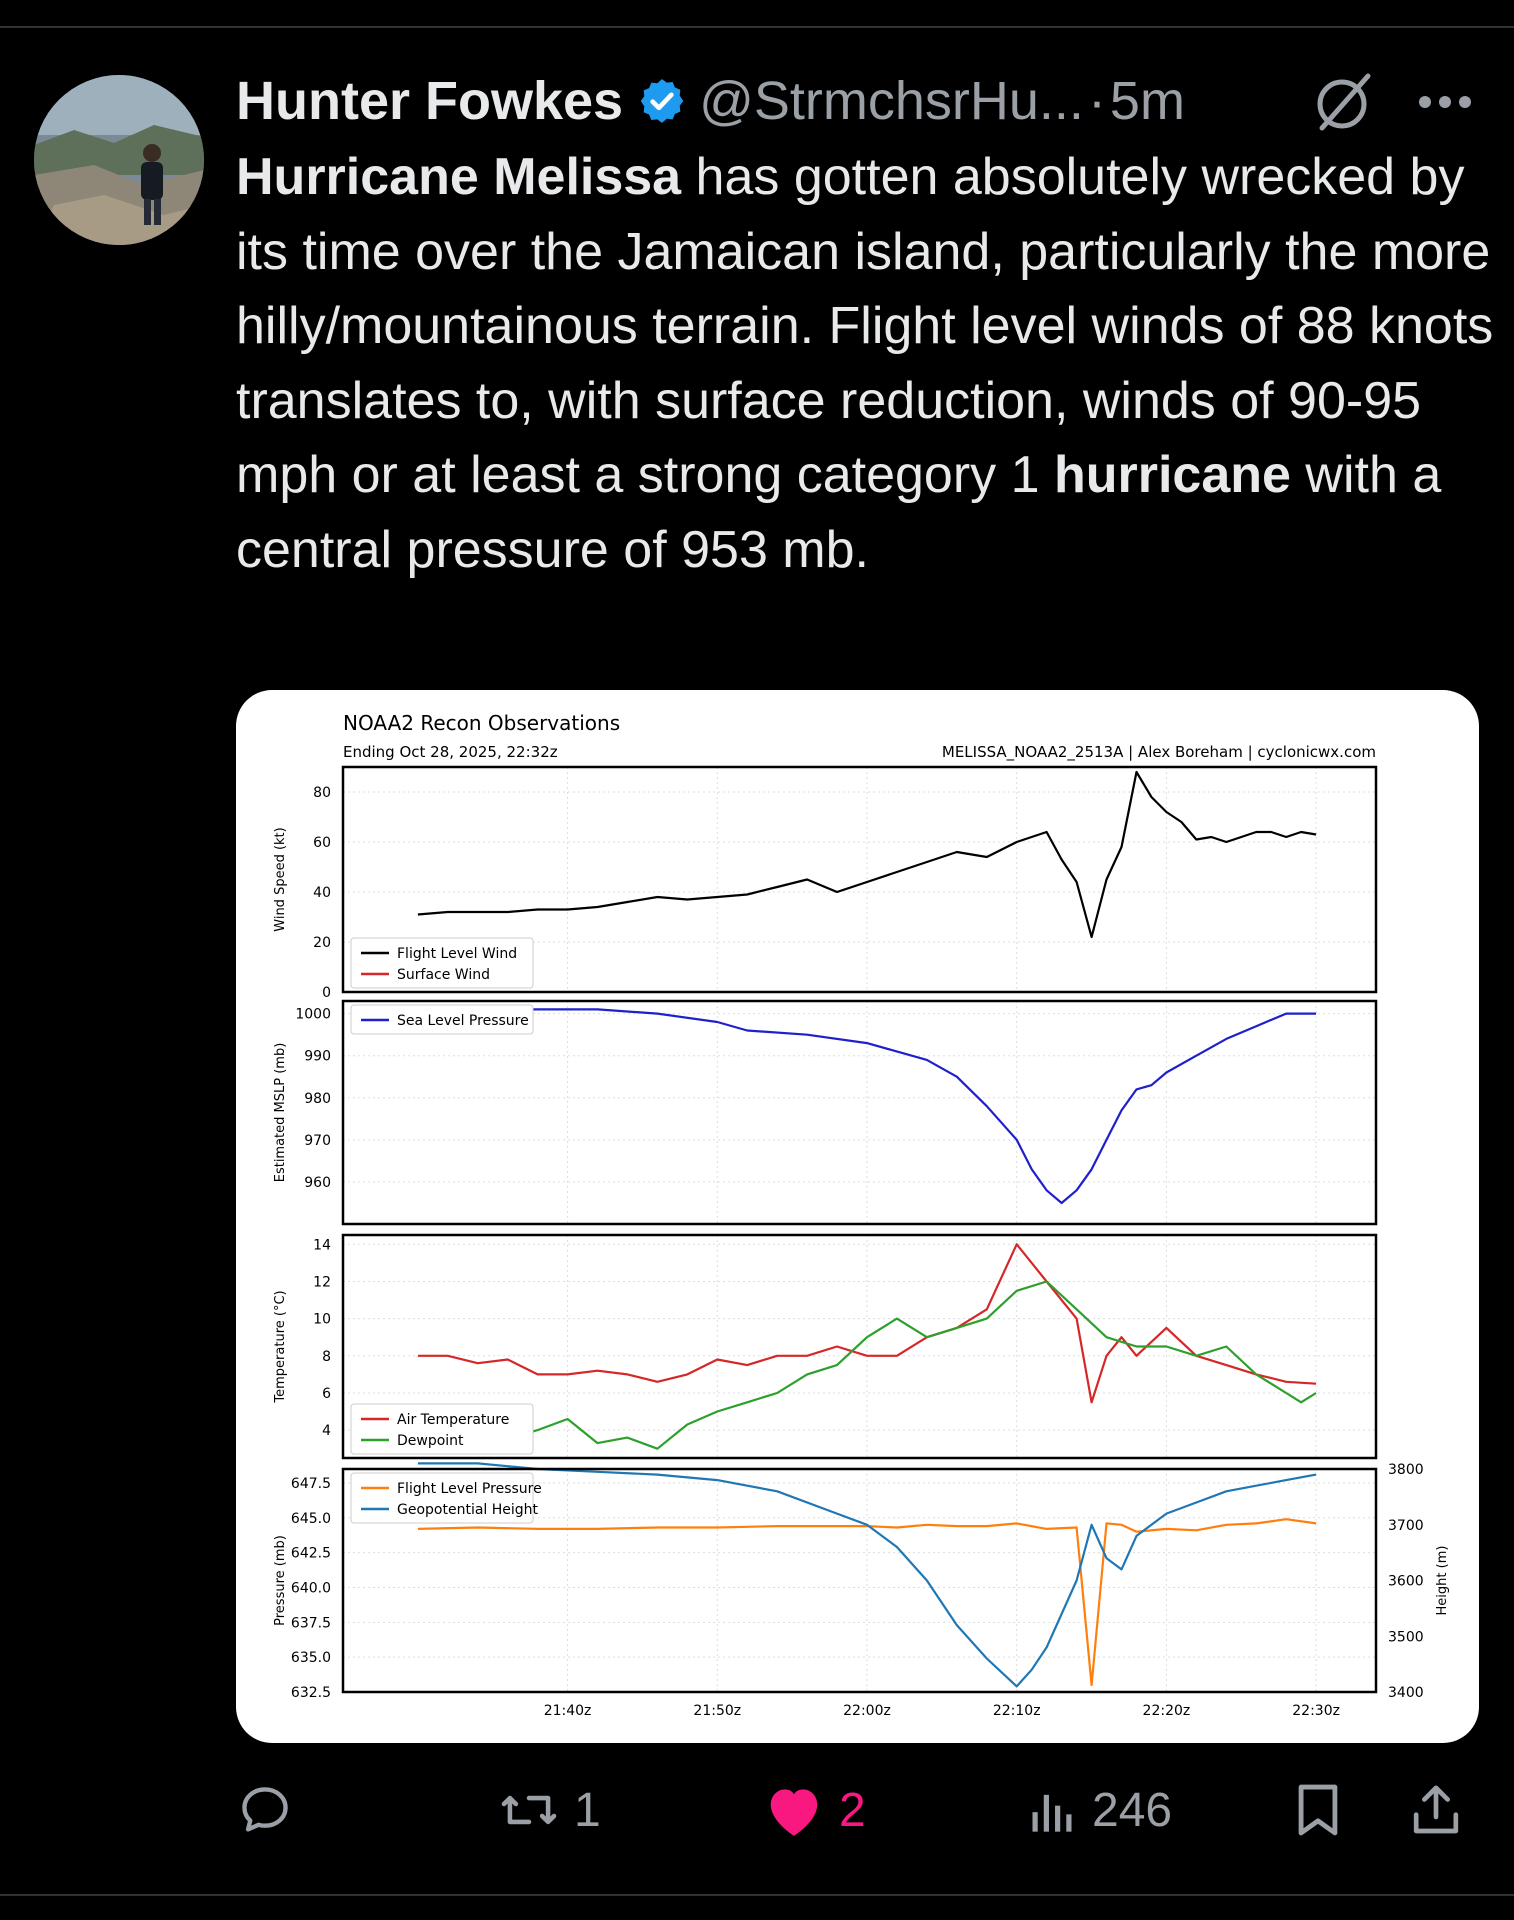 Image resolution: width=1514 pixels, height=1920 pixels. Describe the element at coordinates (450, 752) in the screenshot. I see `chart-subtitle: Ending Oct 28, 2025, 22:32z` at that location.